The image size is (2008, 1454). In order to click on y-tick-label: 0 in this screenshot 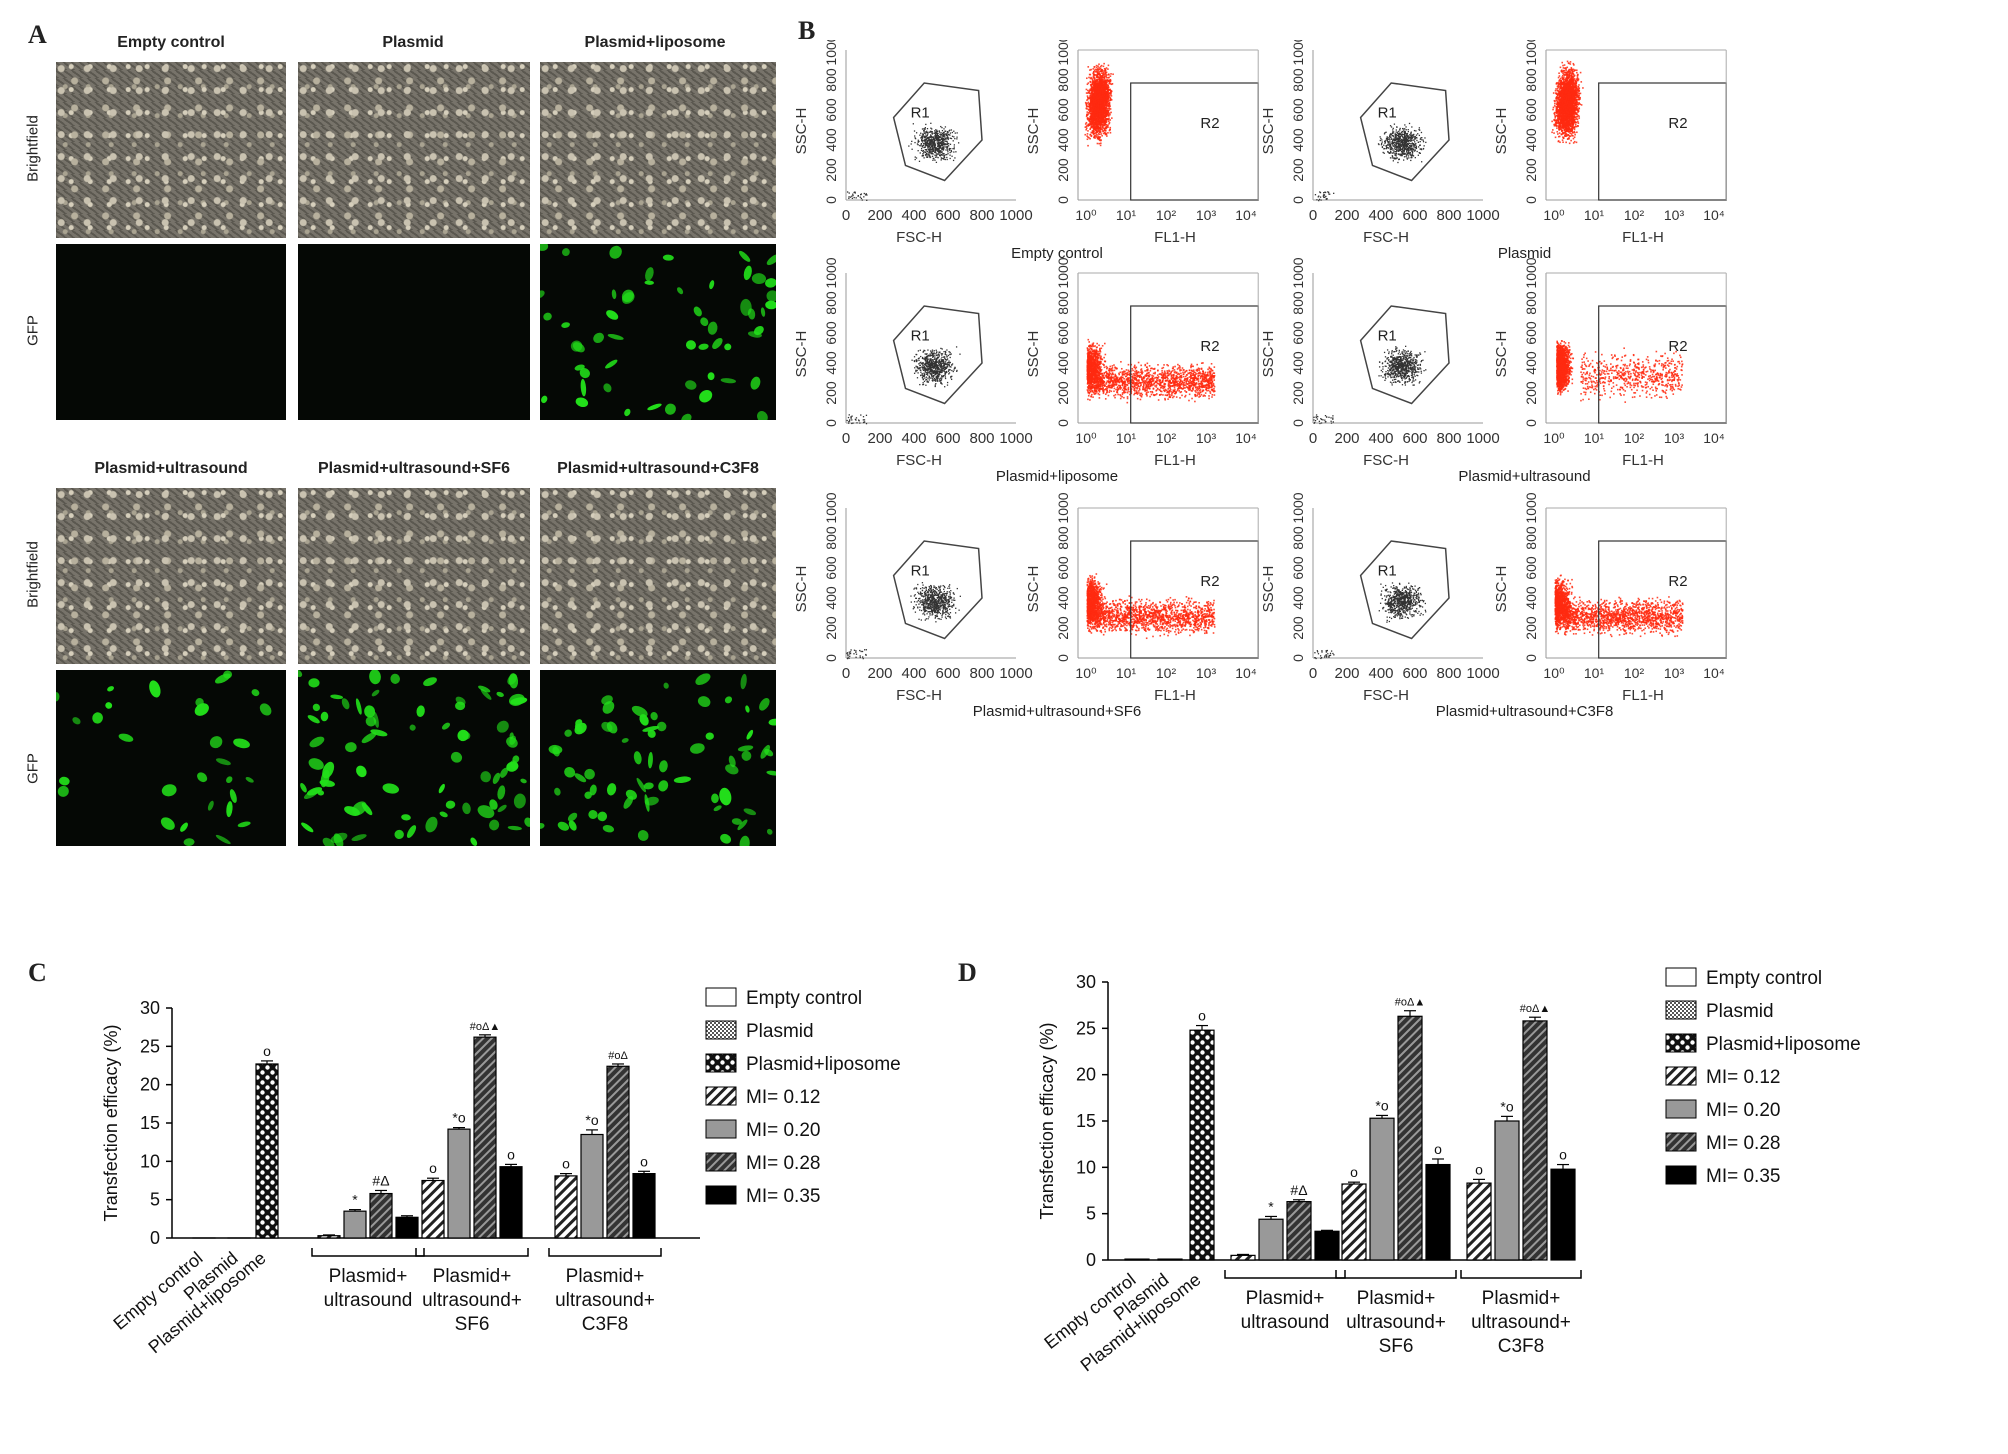, I will do `click(1063, 200)`.